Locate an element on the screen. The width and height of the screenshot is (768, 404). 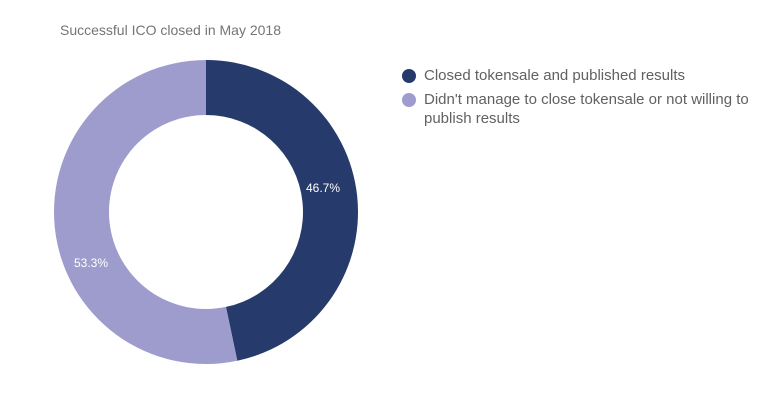
chart-title: Successful ICO closed in May 2018 is located at coordinates (170, 30).